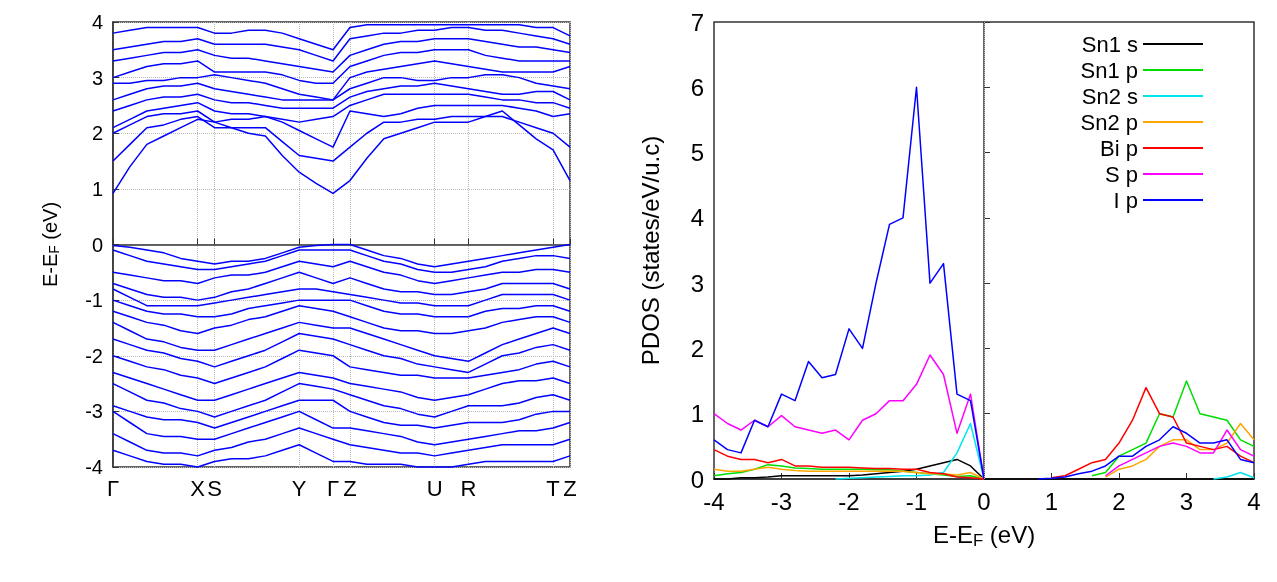 This screenshot has width=1277, height=582. I want to click on x-tick-label: 3, so click(1186, 501).